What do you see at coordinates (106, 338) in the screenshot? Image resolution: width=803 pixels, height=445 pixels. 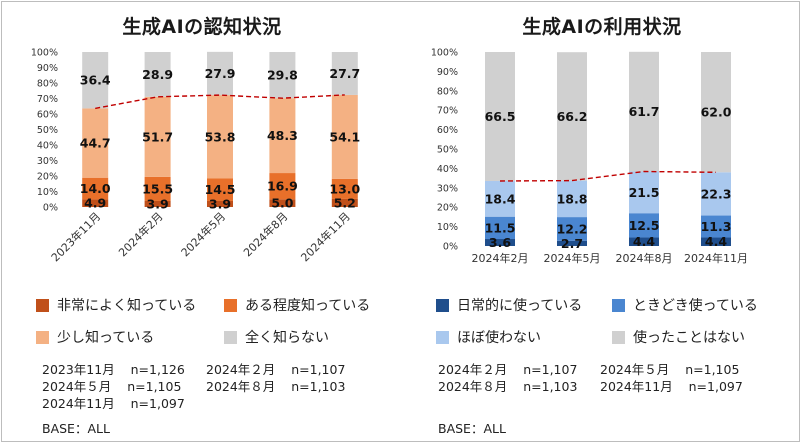 I see `legend-label: 少し知っている` at bounding box center [106, 338].